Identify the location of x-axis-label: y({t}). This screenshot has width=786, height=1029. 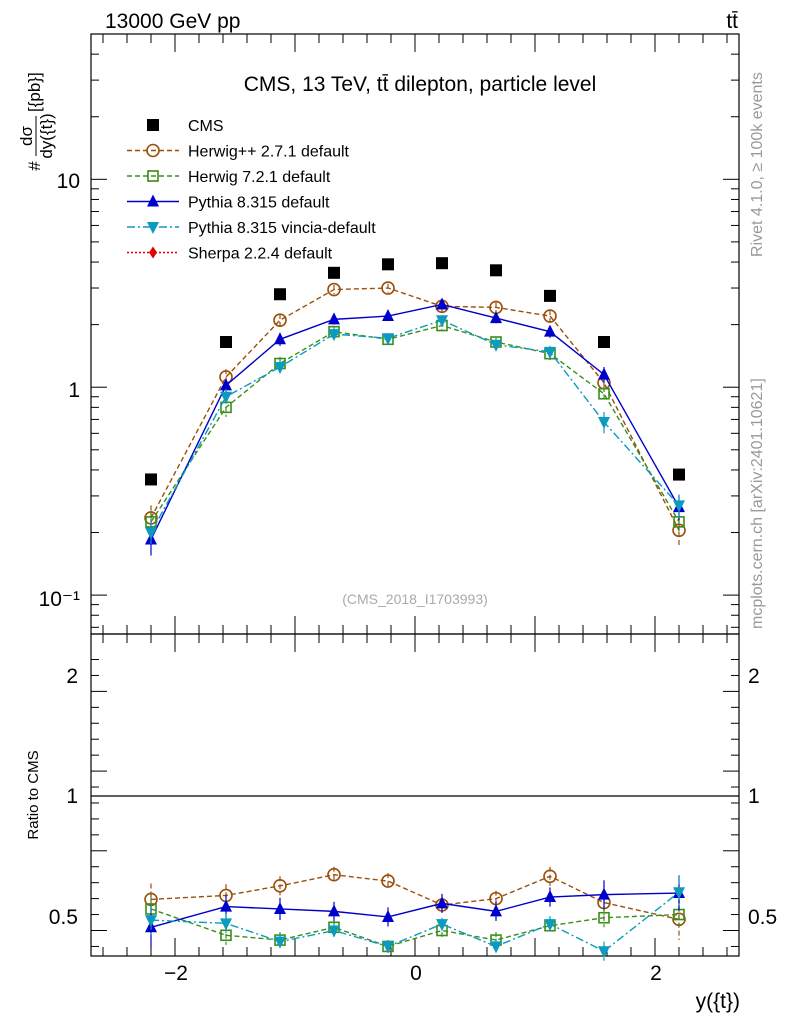
(718, 1001).